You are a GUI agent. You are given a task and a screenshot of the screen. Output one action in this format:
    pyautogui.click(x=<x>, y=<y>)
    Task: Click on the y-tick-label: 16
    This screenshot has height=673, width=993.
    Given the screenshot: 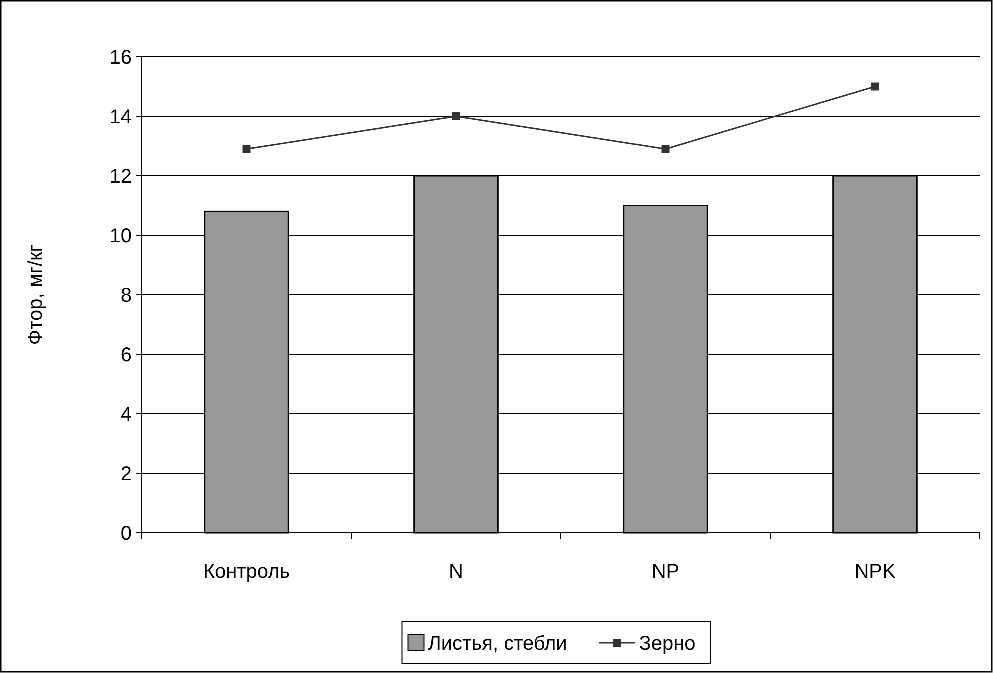 What is the action you would take?
    pyautogui.click(x=121, y=58)
    